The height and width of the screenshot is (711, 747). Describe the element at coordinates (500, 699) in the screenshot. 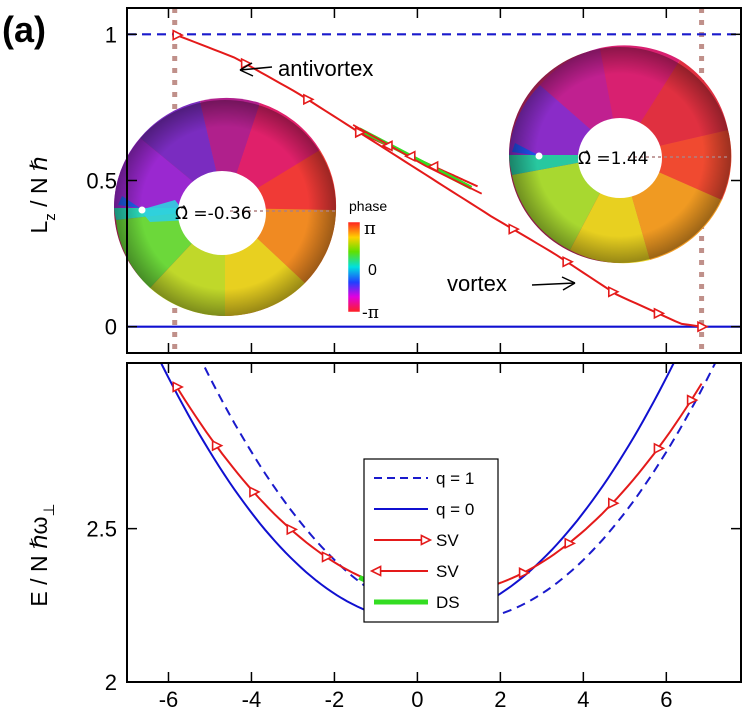

I see `bottom-xtick-label-4: 2` at that location.